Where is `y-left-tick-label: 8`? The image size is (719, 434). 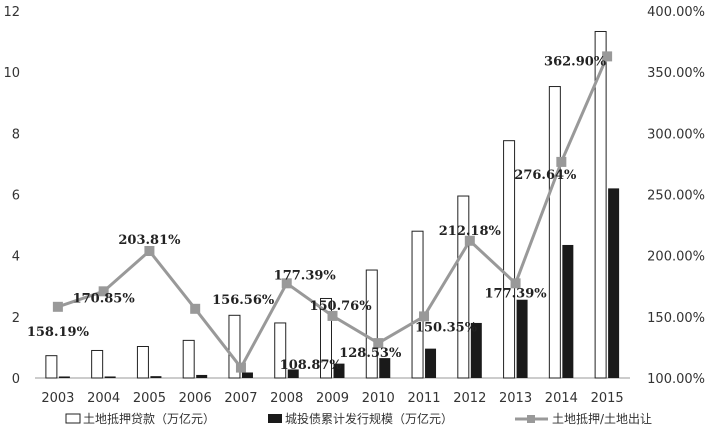 y-left-tick-label: 8 is located at coordinates (16, 134).